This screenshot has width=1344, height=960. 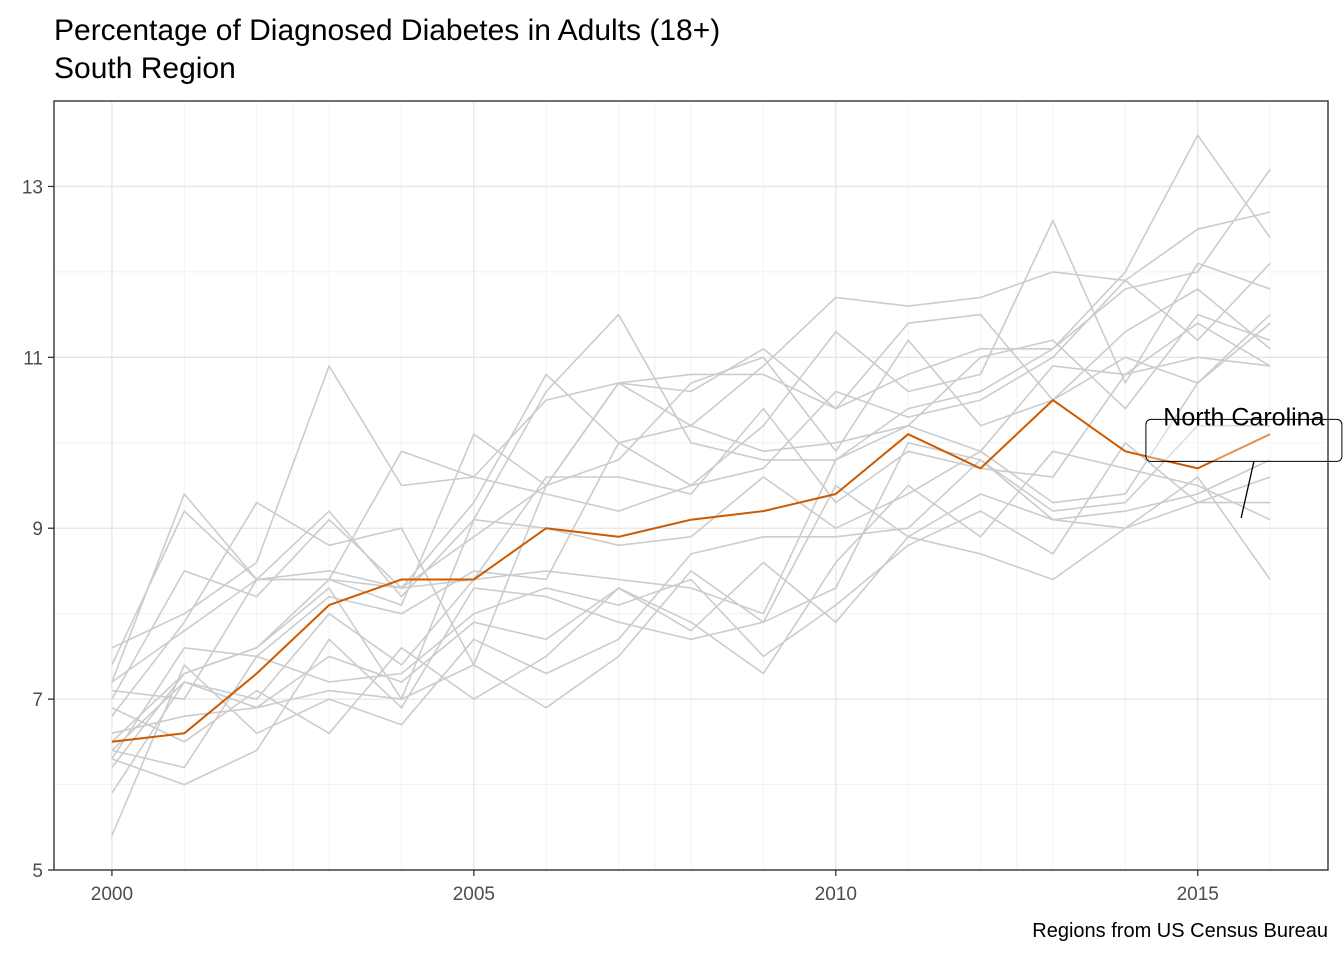 What do you see at coordinates (145, 68) in the screenshot?
I see `chart-subtitle: South Region` at bounding box center [145, 68].